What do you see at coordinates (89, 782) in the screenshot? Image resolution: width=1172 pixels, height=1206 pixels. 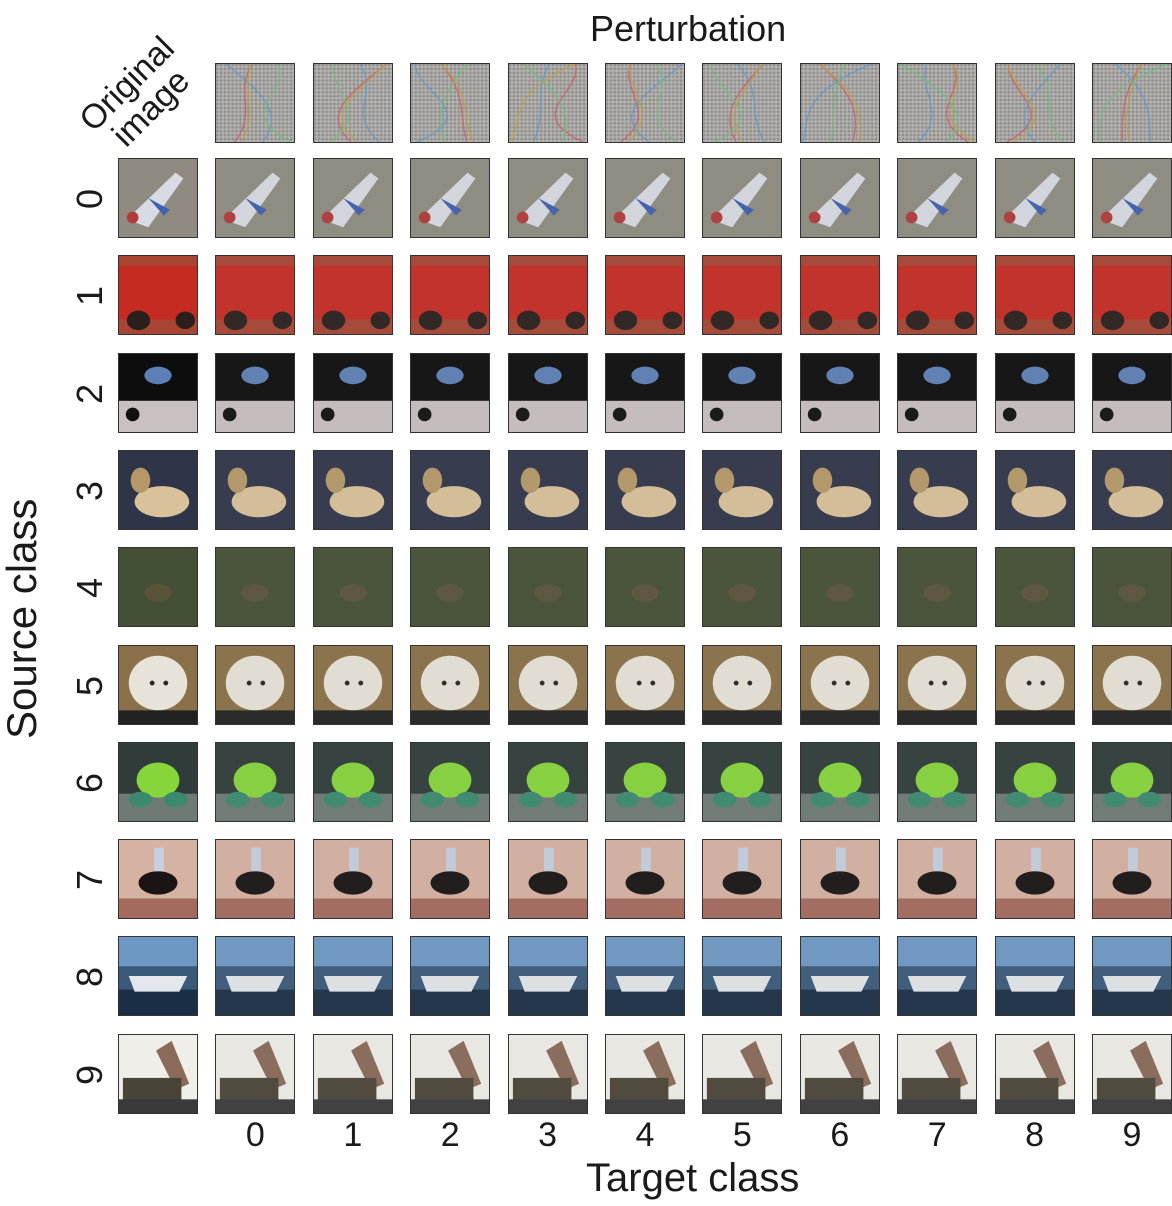 I see `source-class-label: 6` at bounding box center [89, 782].